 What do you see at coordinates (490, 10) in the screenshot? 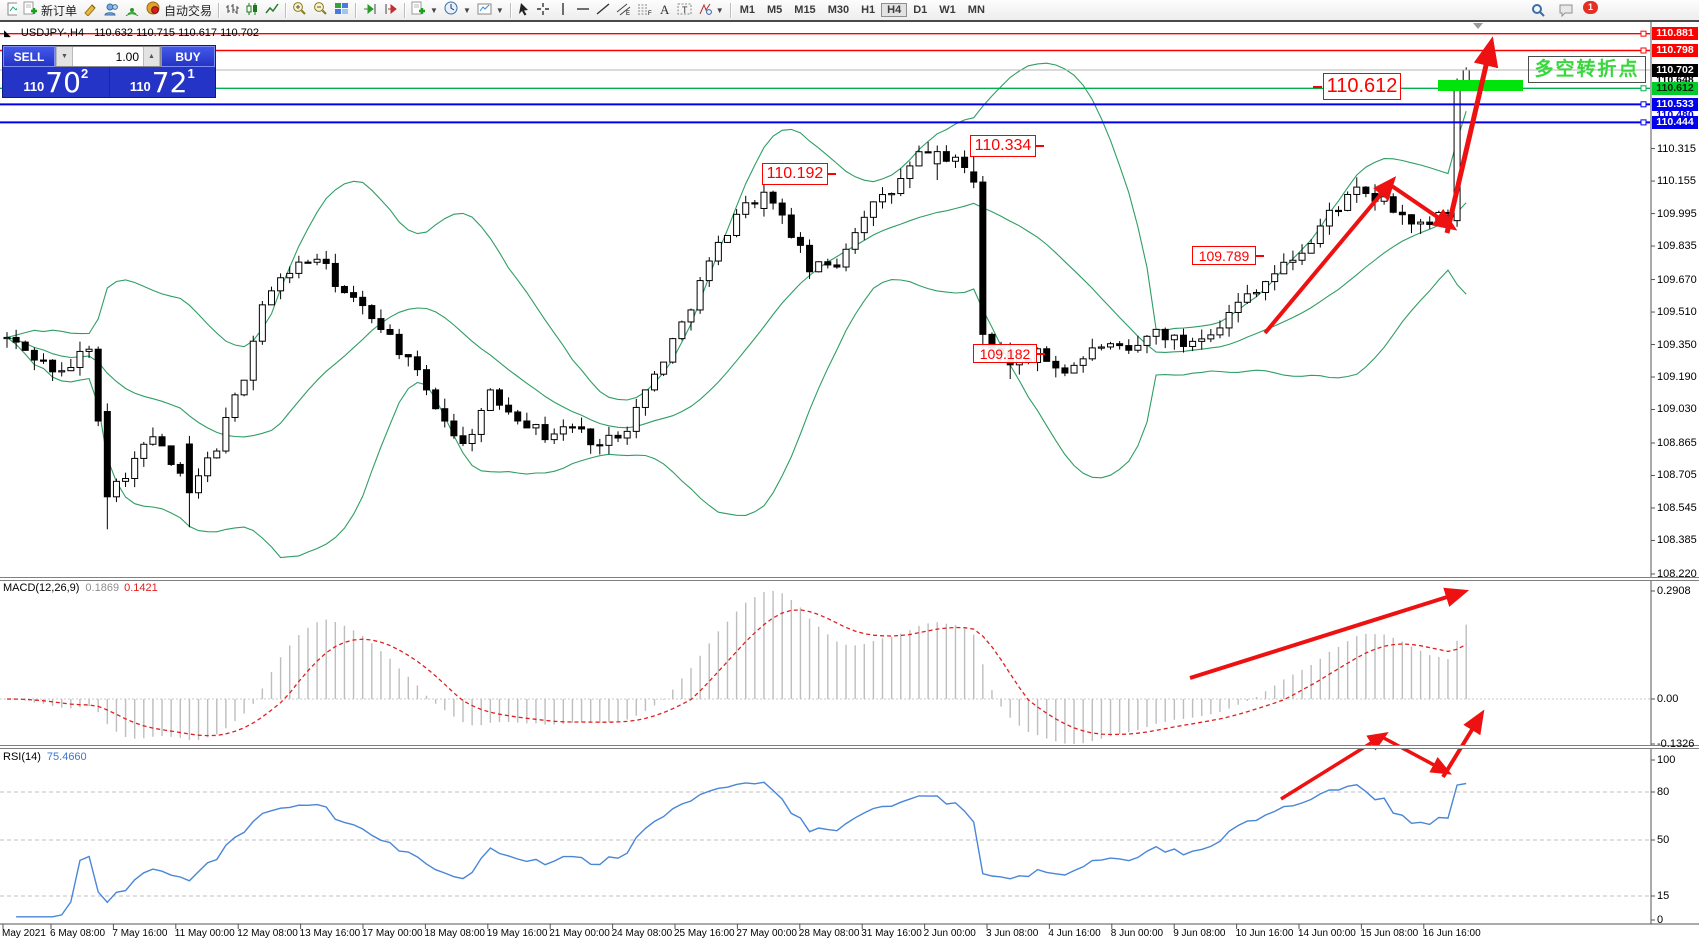
I see `templates-button: ▼` at bounding box center [490, 10].